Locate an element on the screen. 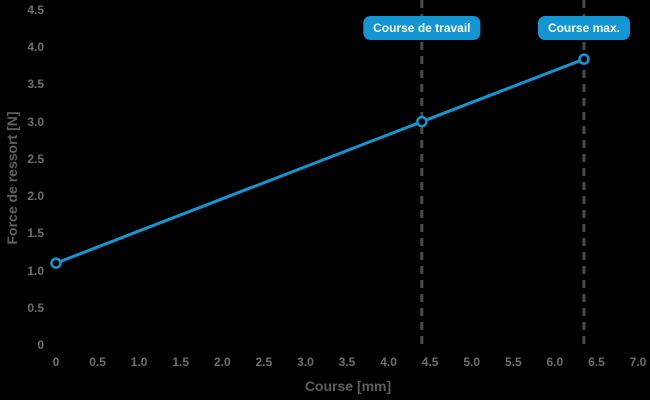 The width and height of the screenshot is (650, 400). x-tick-label: 4.0 is located at coordinates (388, 362).